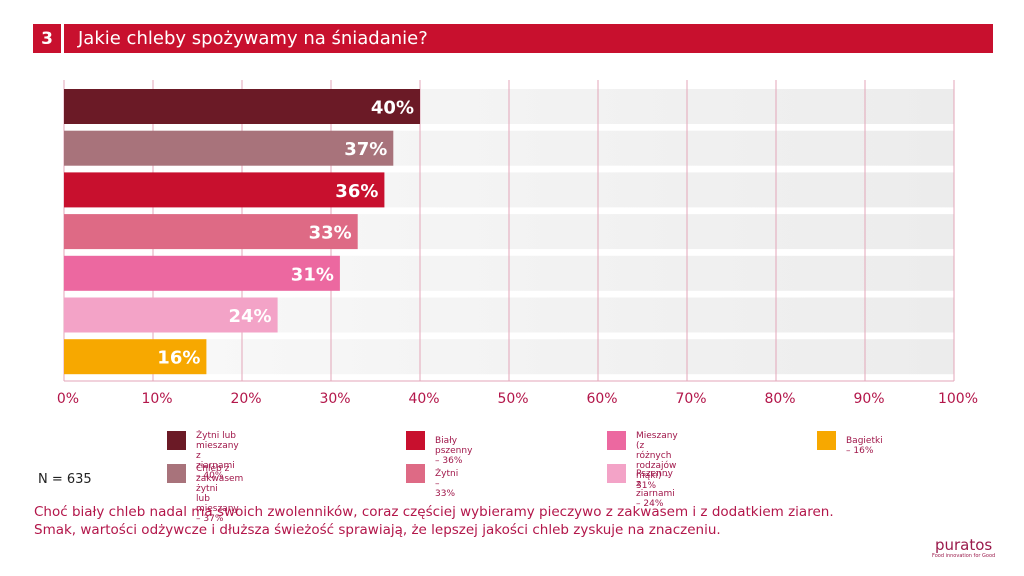 The image size is (1024, 576). I want to click on logo-tagline: Food innovation for Good, so click(964, 556).